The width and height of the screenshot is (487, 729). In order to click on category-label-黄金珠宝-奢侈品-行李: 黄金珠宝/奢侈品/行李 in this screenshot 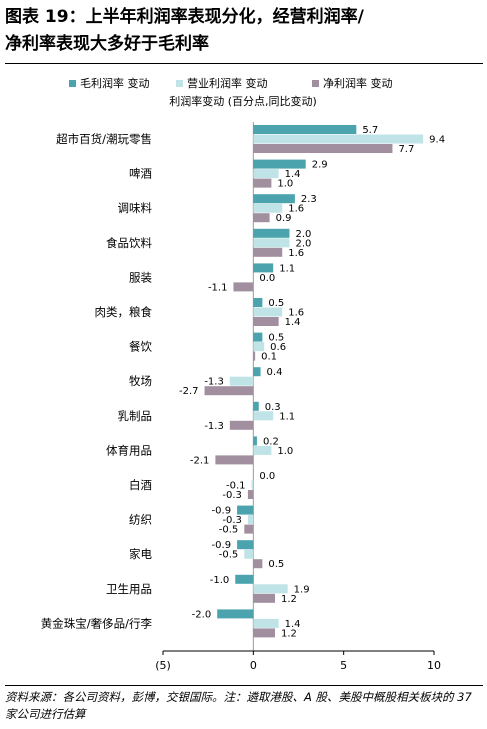, I will do `click(97, 623)`.